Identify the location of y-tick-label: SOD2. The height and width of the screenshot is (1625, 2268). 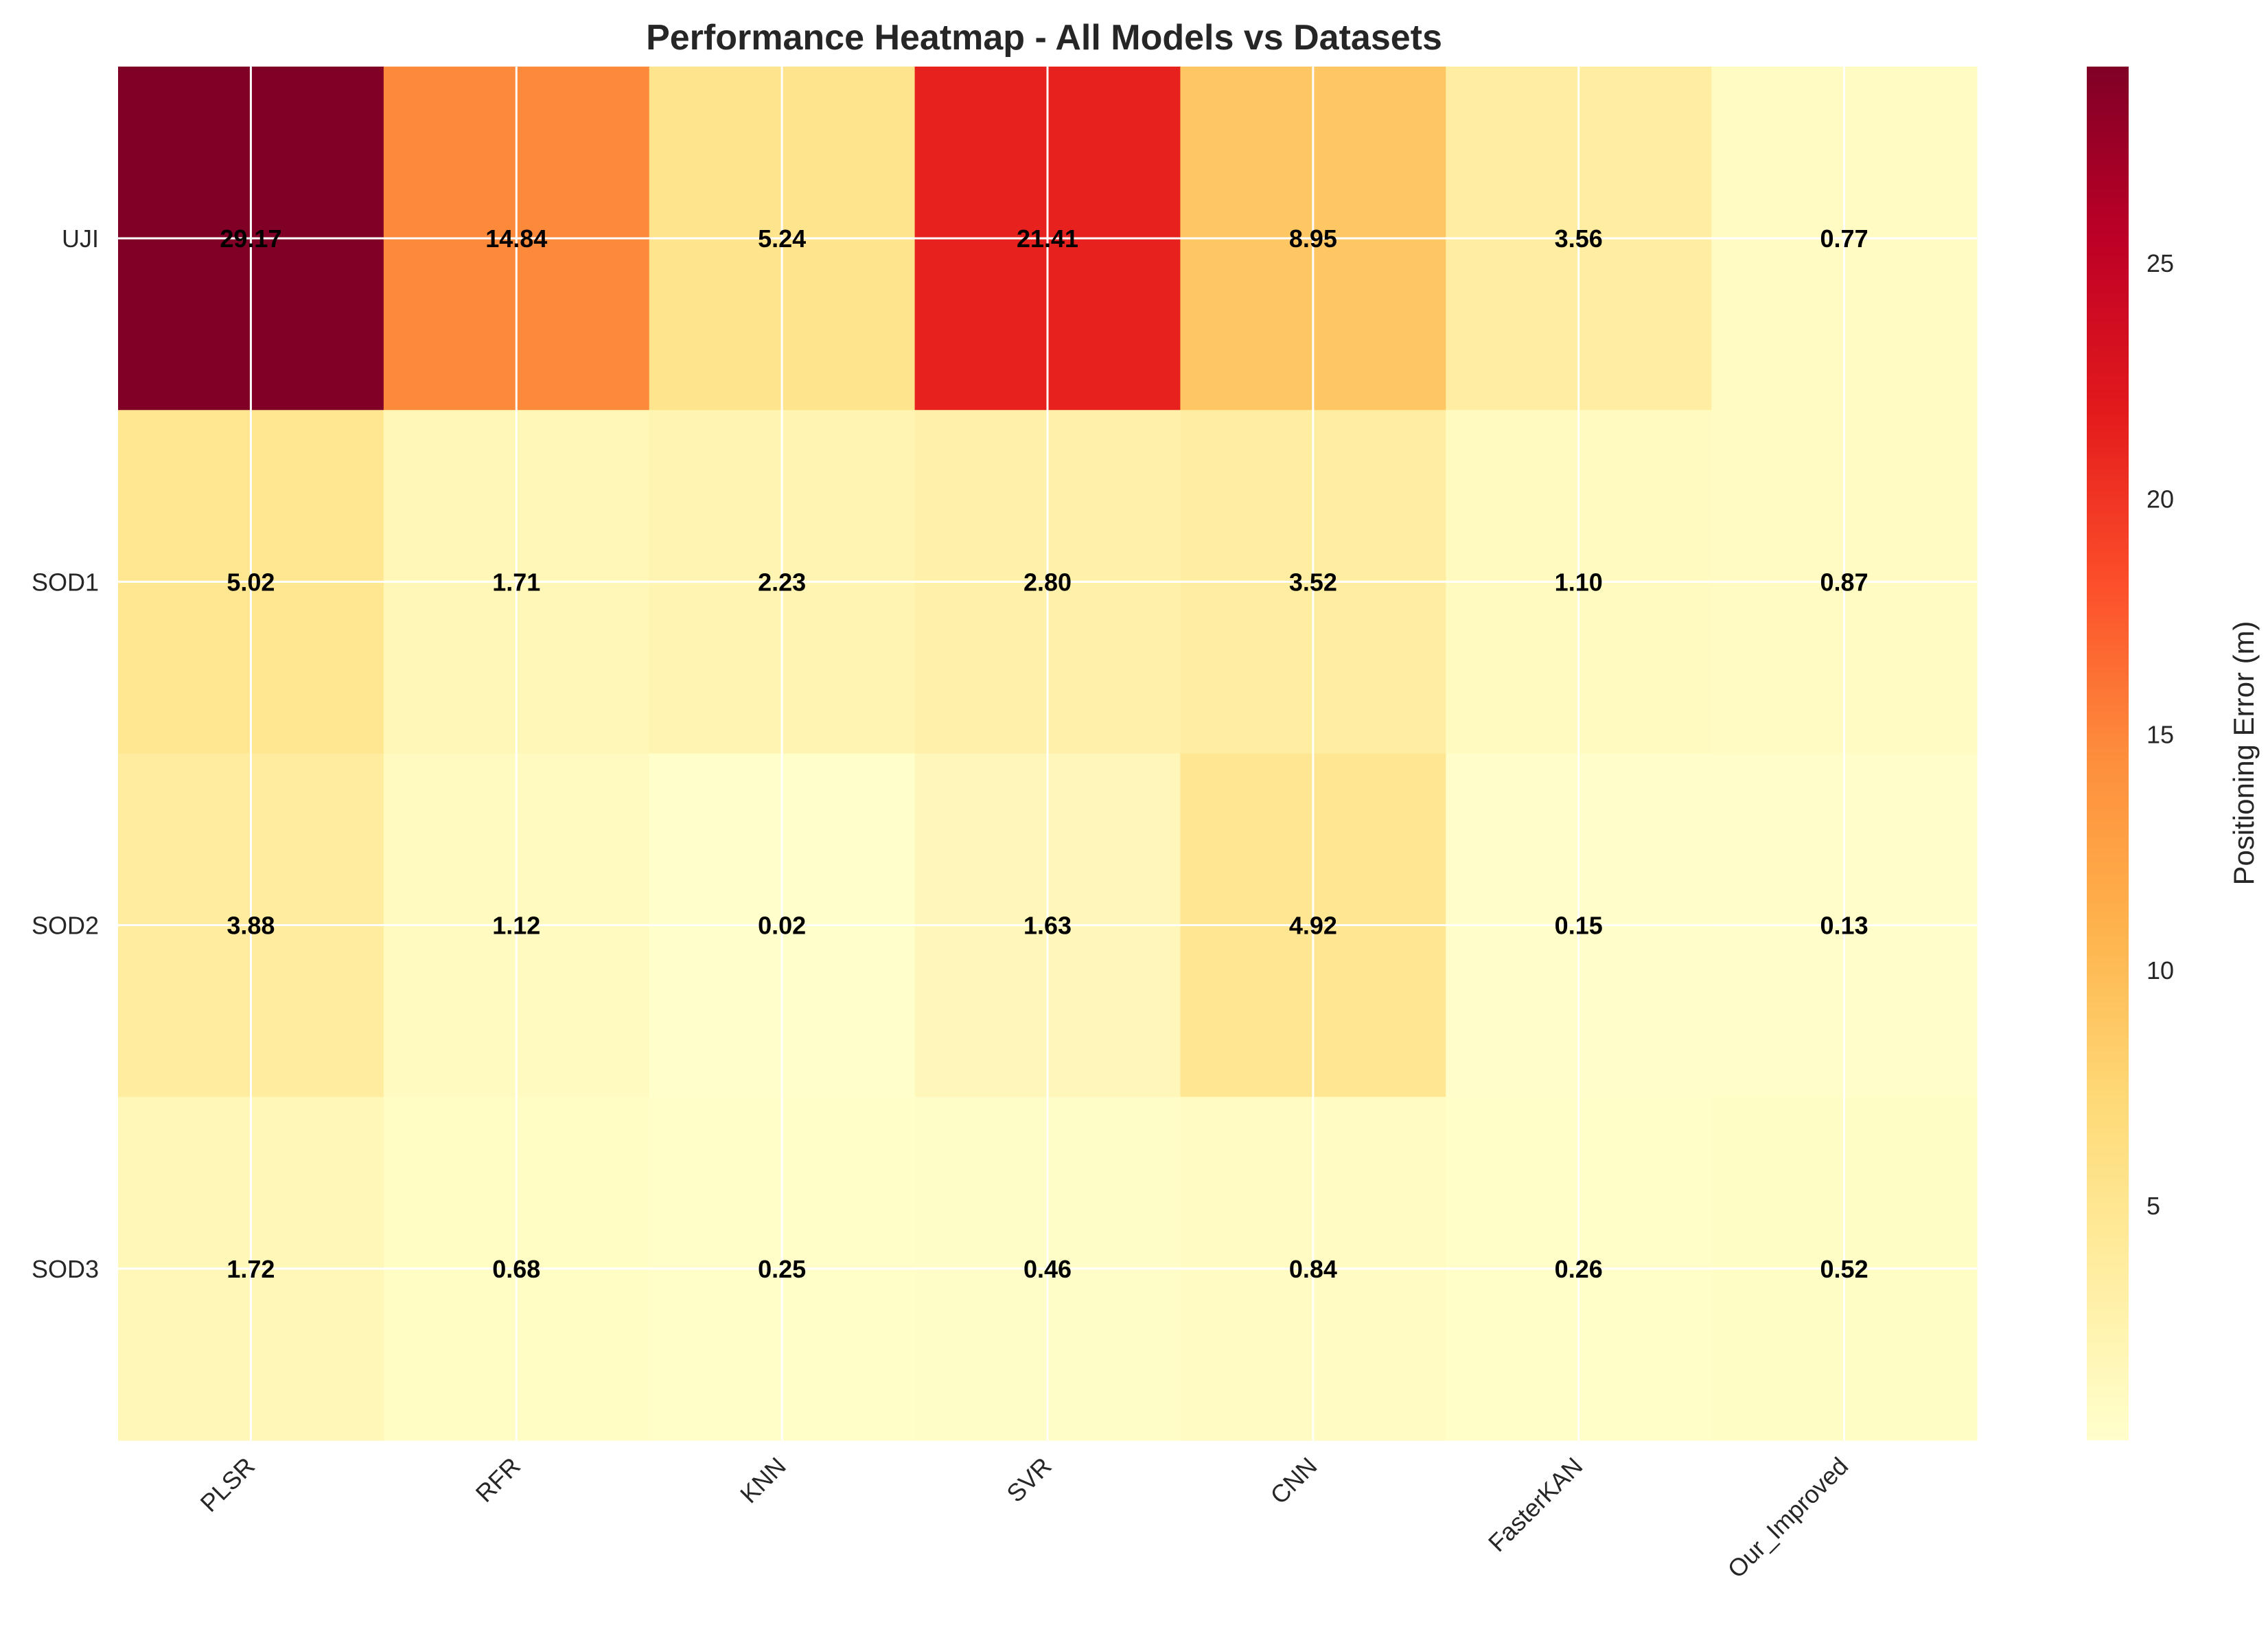
(65, 926).